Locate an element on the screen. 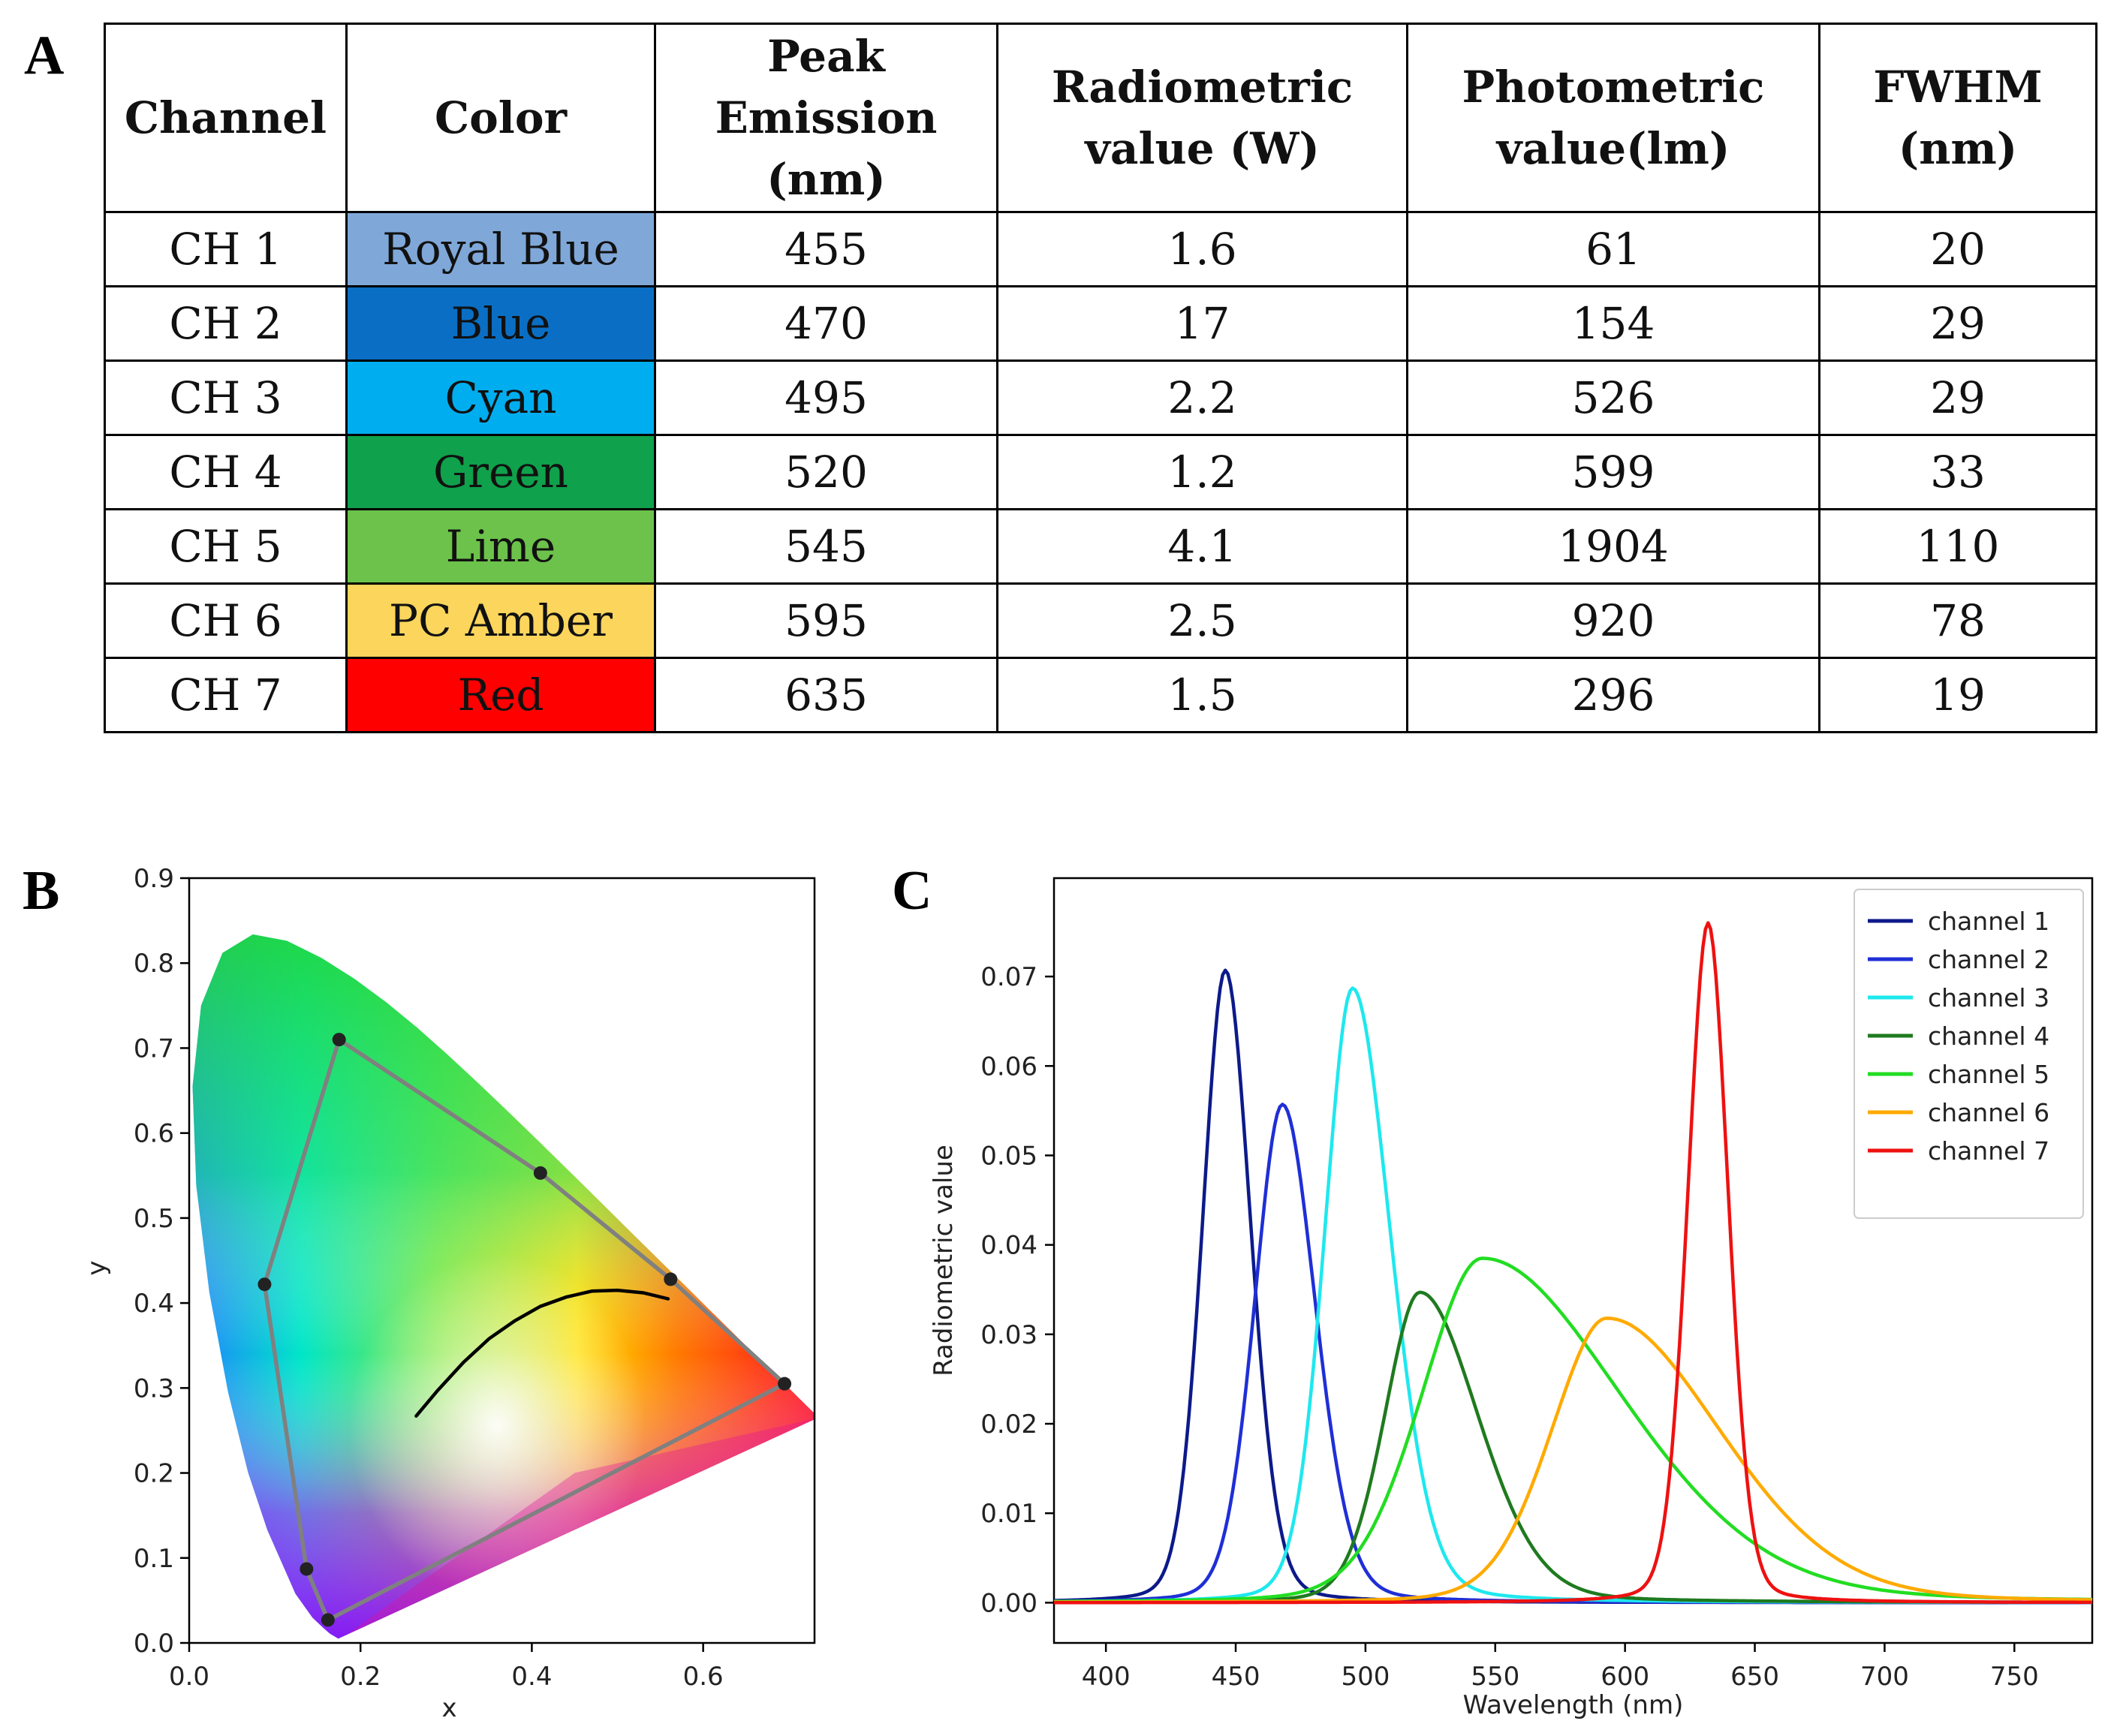  x-tick-label: 0.6 is located at coordinates (703, 1677).